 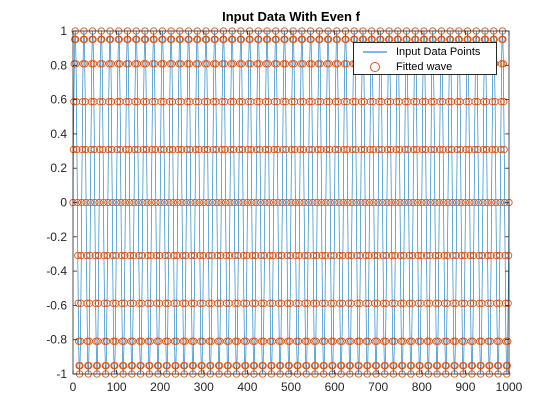 What do you see at coordinates (425, 52) in the screenshot?
I see `legend-item-input-data: Input Data Points` at bounding box center [425, 52].